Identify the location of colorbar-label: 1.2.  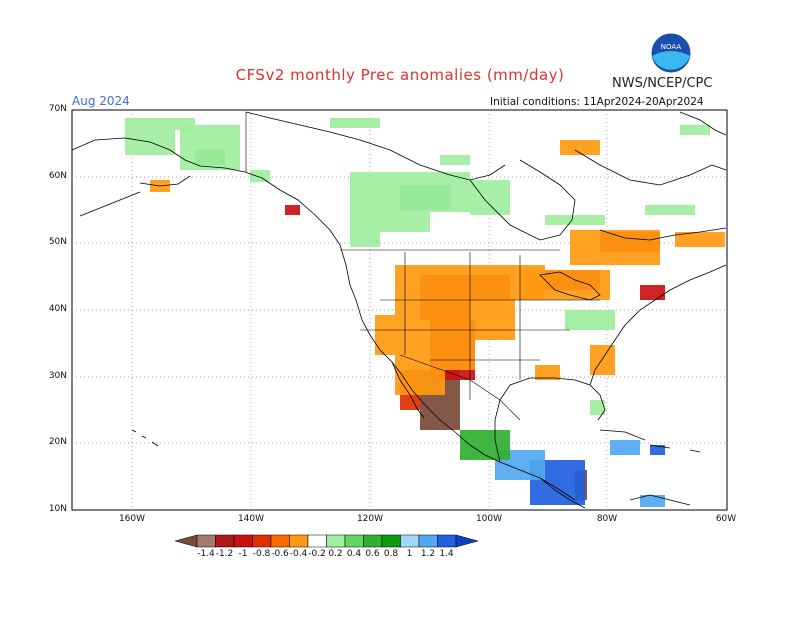
(428, 554).